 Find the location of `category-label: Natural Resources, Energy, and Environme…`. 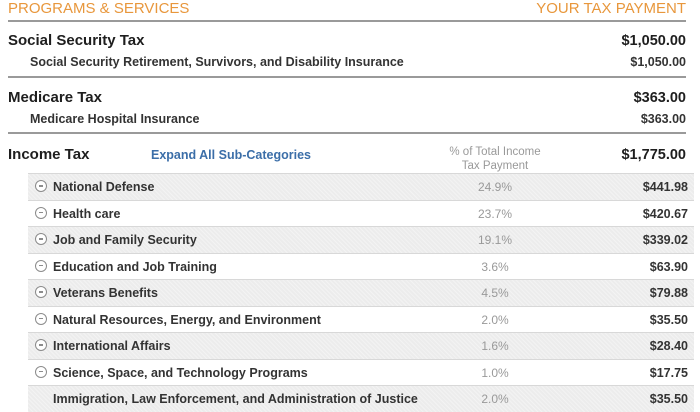

category-label: Natural Resources, Energy, and Environme… is located at coordinates (187, 319).